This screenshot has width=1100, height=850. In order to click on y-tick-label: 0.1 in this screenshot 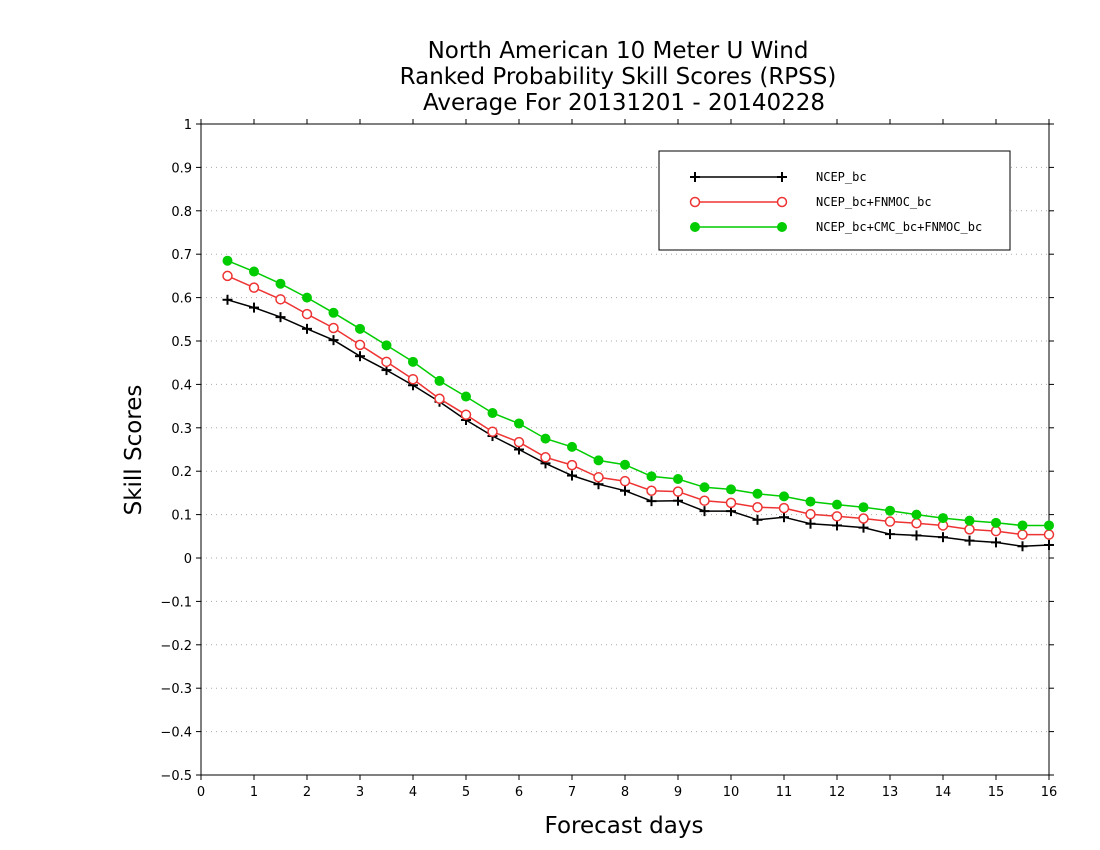, I will do `click(181, 516)`.